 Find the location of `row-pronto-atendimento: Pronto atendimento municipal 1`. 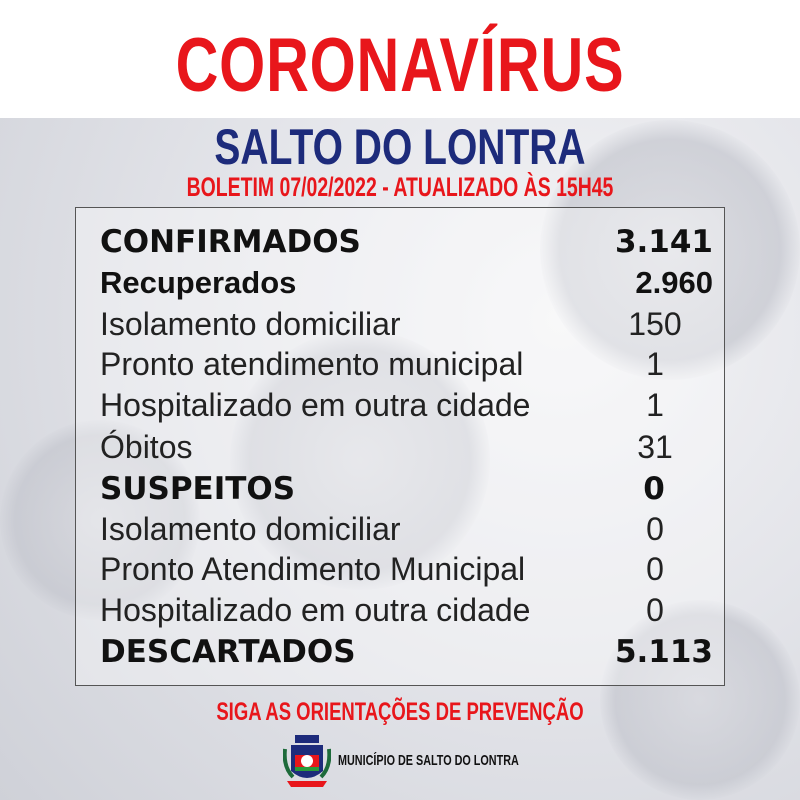

row-pronto-atendimento: Pronto atendimento municipal 1 is located at coordinates (407, 364).